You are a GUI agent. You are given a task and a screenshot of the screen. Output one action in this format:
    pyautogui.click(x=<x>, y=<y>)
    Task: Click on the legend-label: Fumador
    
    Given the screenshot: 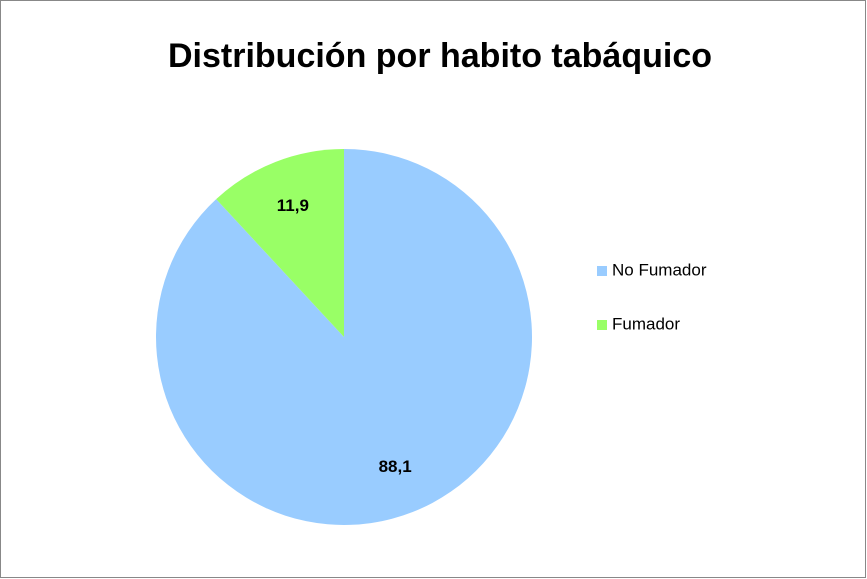 What is the action you would take?
    pyautogui.click(x=646, y=323)
    